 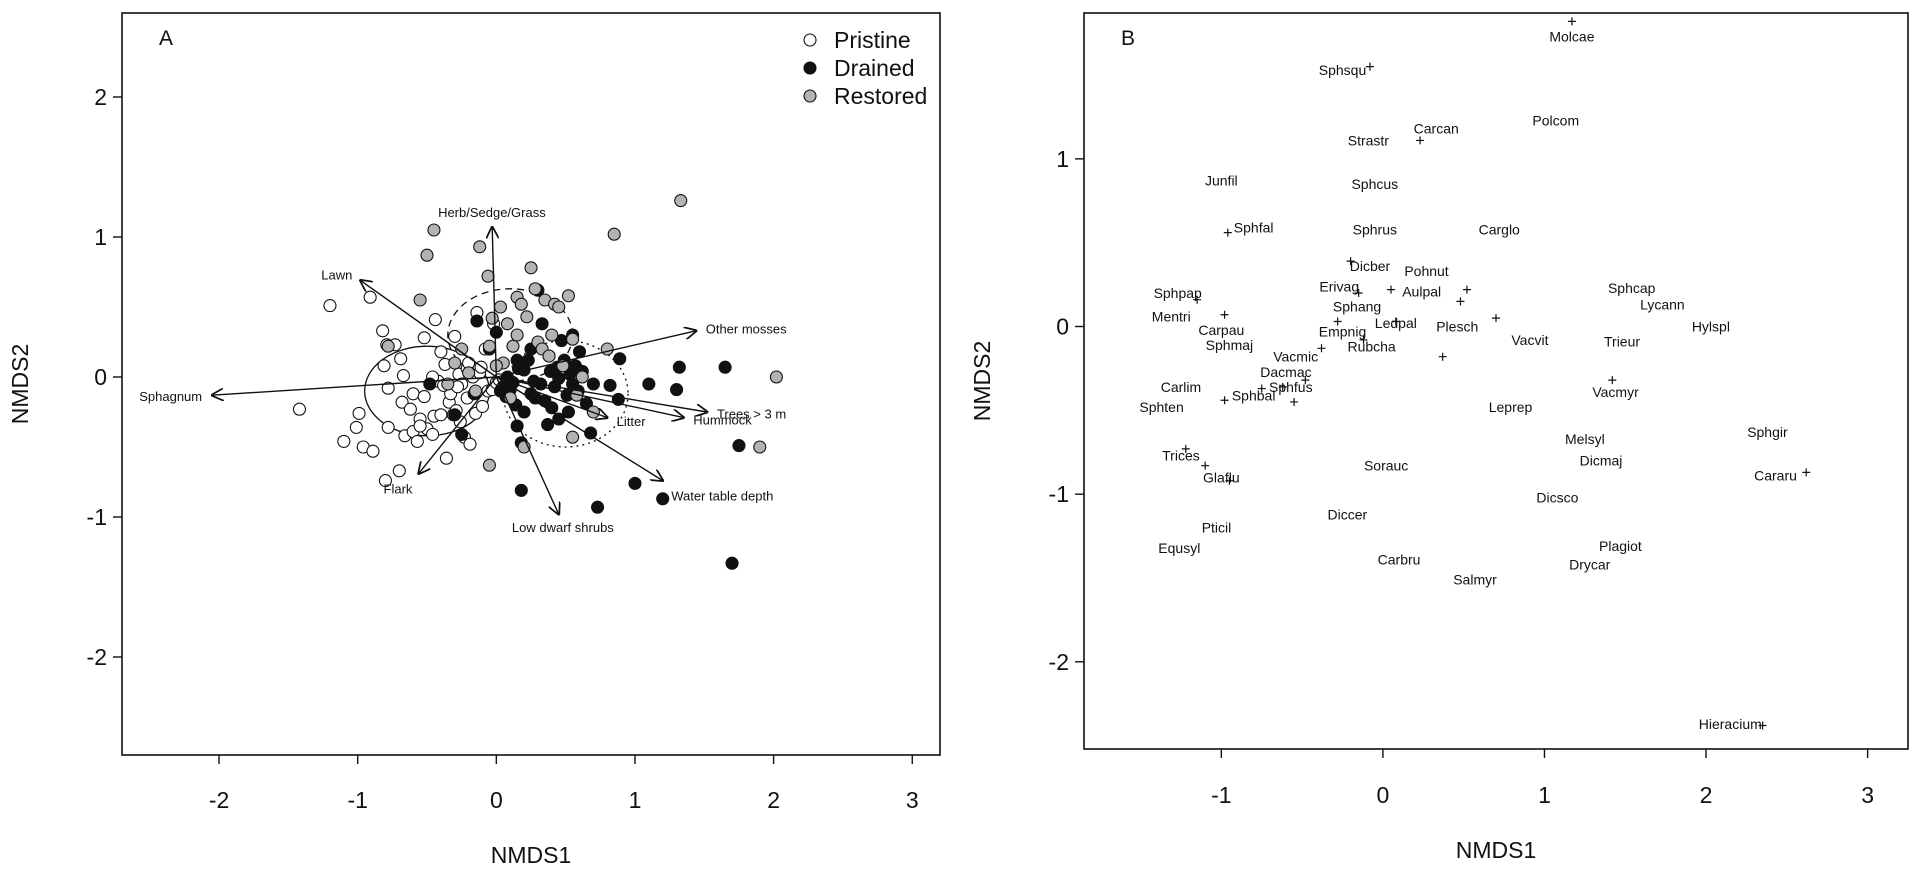 What do you see at coordinates (1436, 129) in the screenshot?
I see `species-label: Carcan` at bounding box center [1436, 129].